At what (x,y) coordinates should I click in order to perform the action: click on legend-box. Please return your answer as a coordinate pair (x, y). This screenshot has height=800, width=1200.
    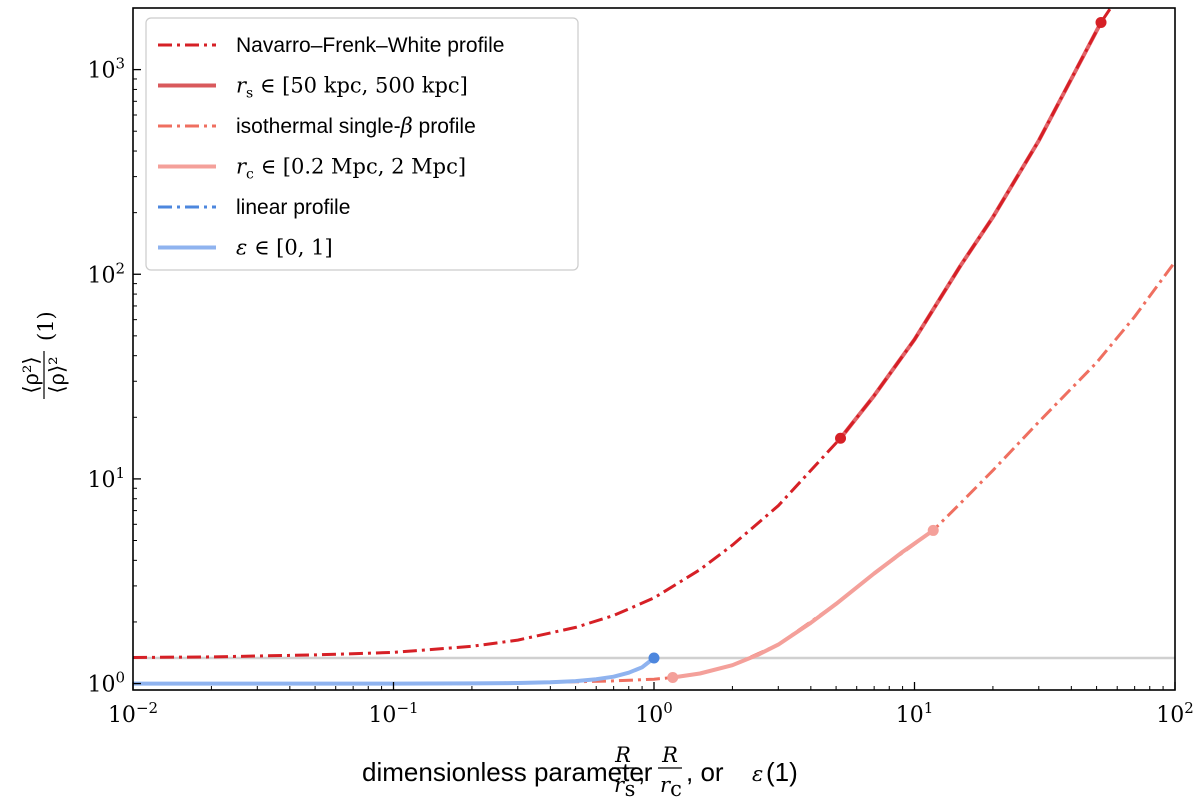
    Looking at the image, I should click on (362, 144).